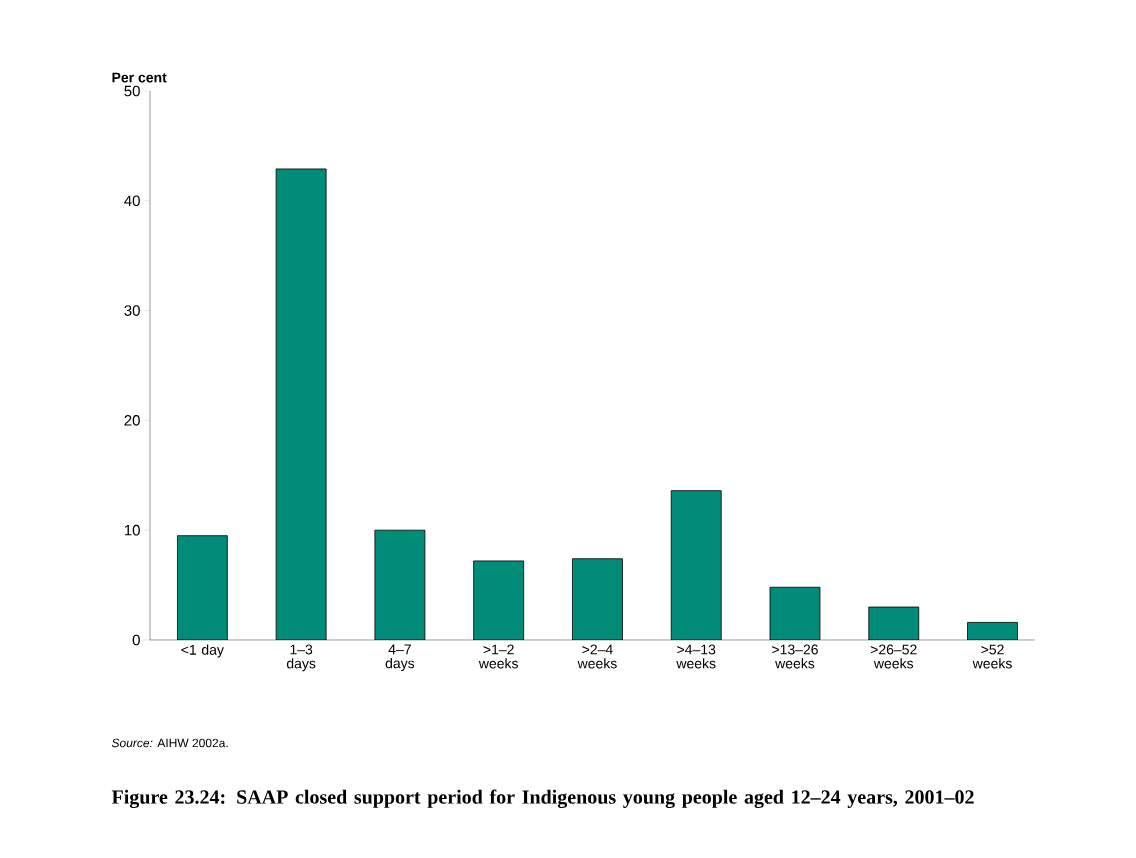 The image size is (1136, 858). I want to click on text: Figure 23.24: SAAP closed support period for Indigenous young people aged 12–24 years, 2001–02, so click(542, 799).